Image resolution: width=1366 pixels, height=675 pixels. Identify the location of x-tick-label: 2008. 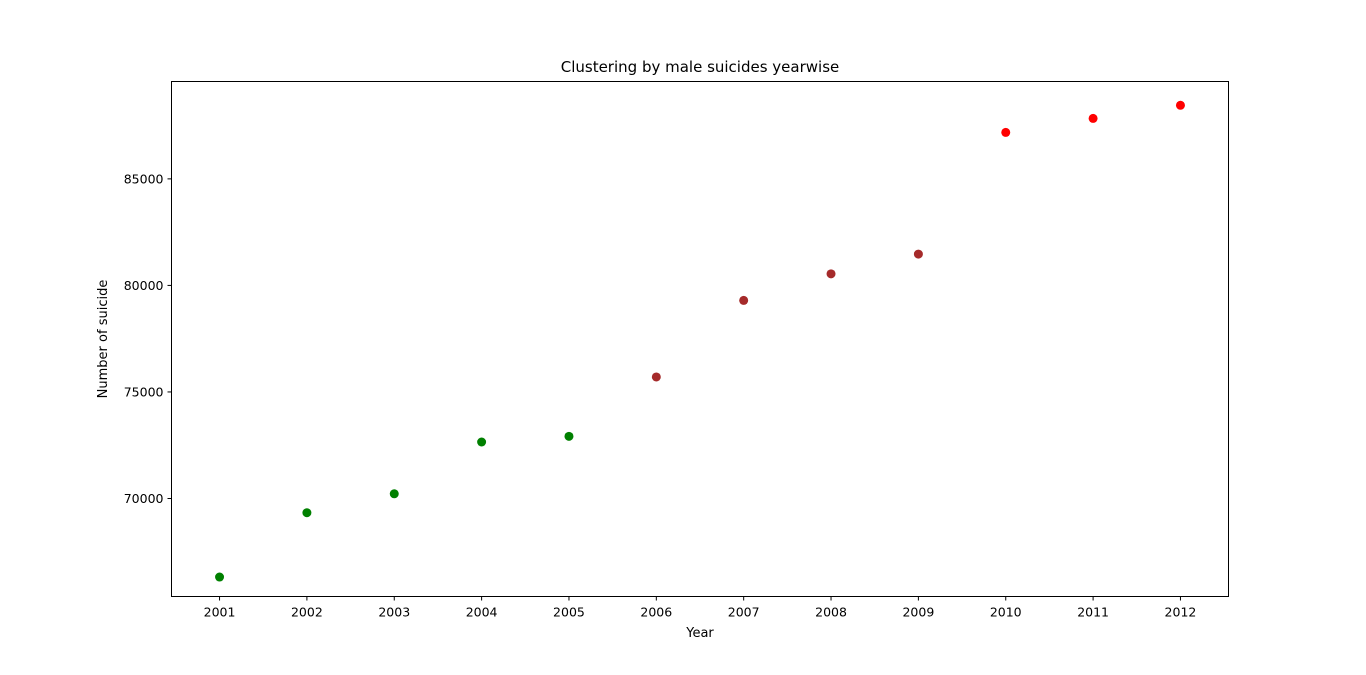
(831, 612).